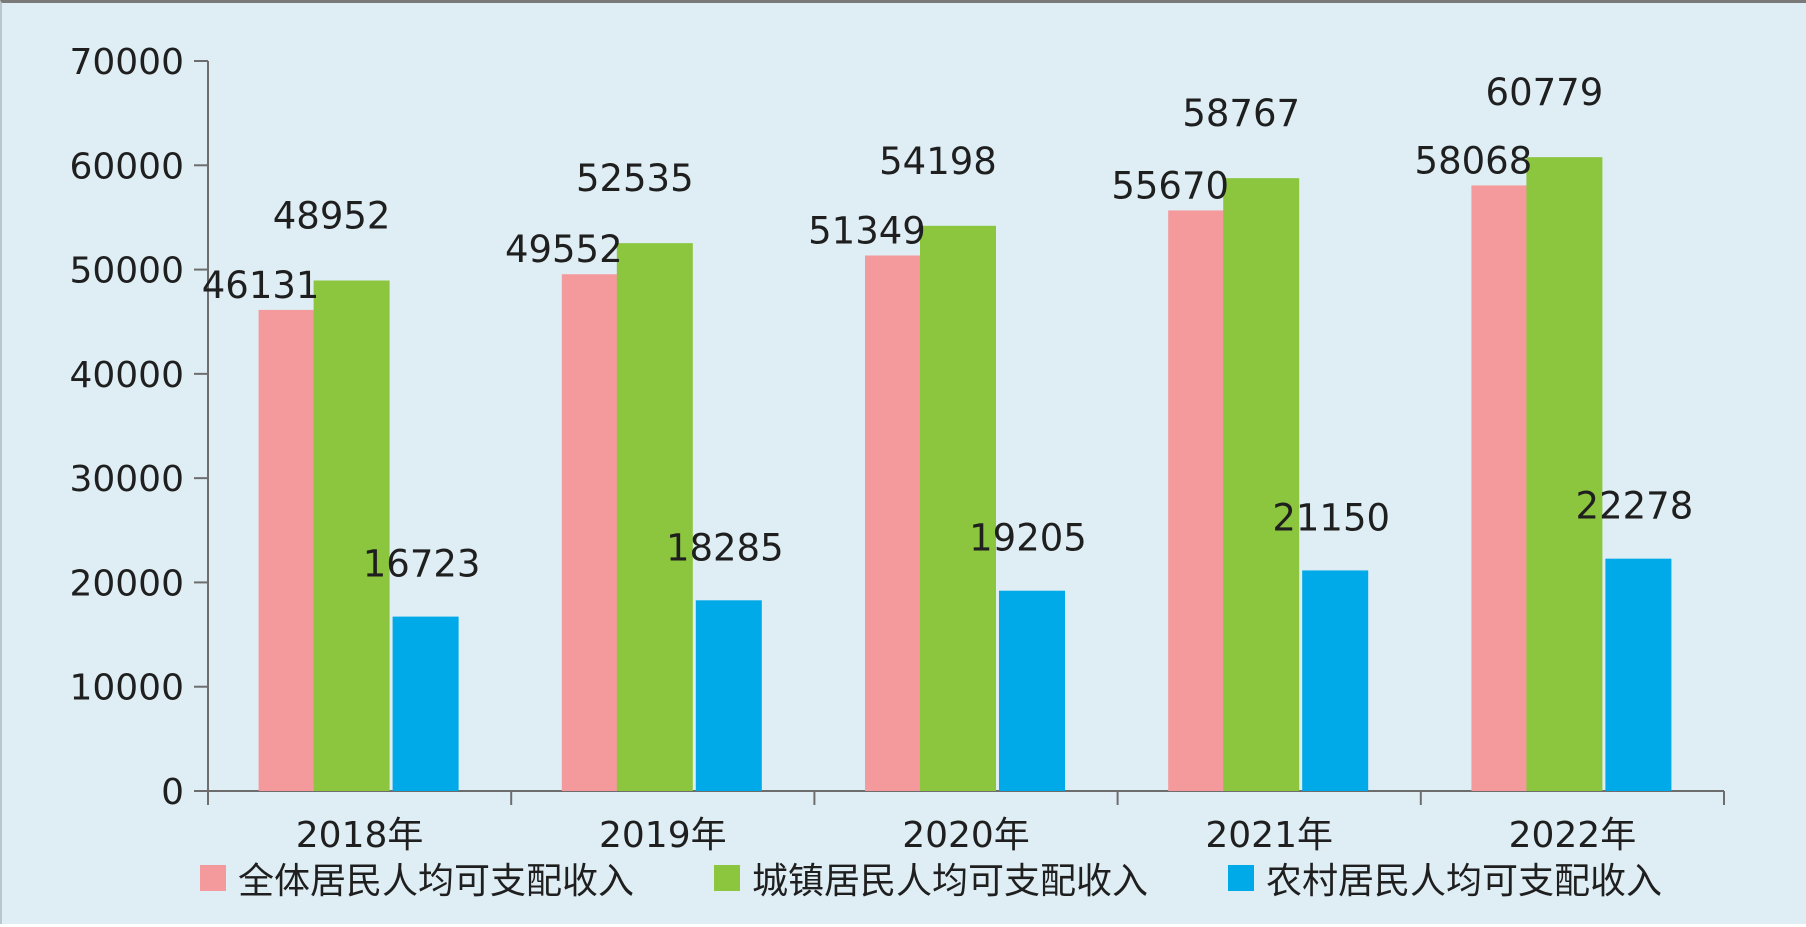 Image resolution: width=1806 pixels, height=927 pixels. I want to click on y-tick-label: 40000, so click(126, 375).